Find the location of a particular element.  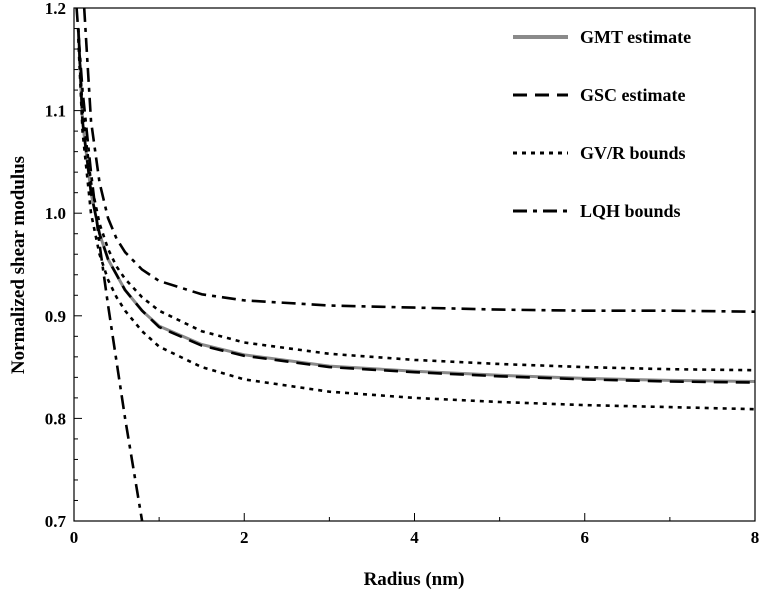

x-tick-label: 8 is located at coordinates (755, 537).